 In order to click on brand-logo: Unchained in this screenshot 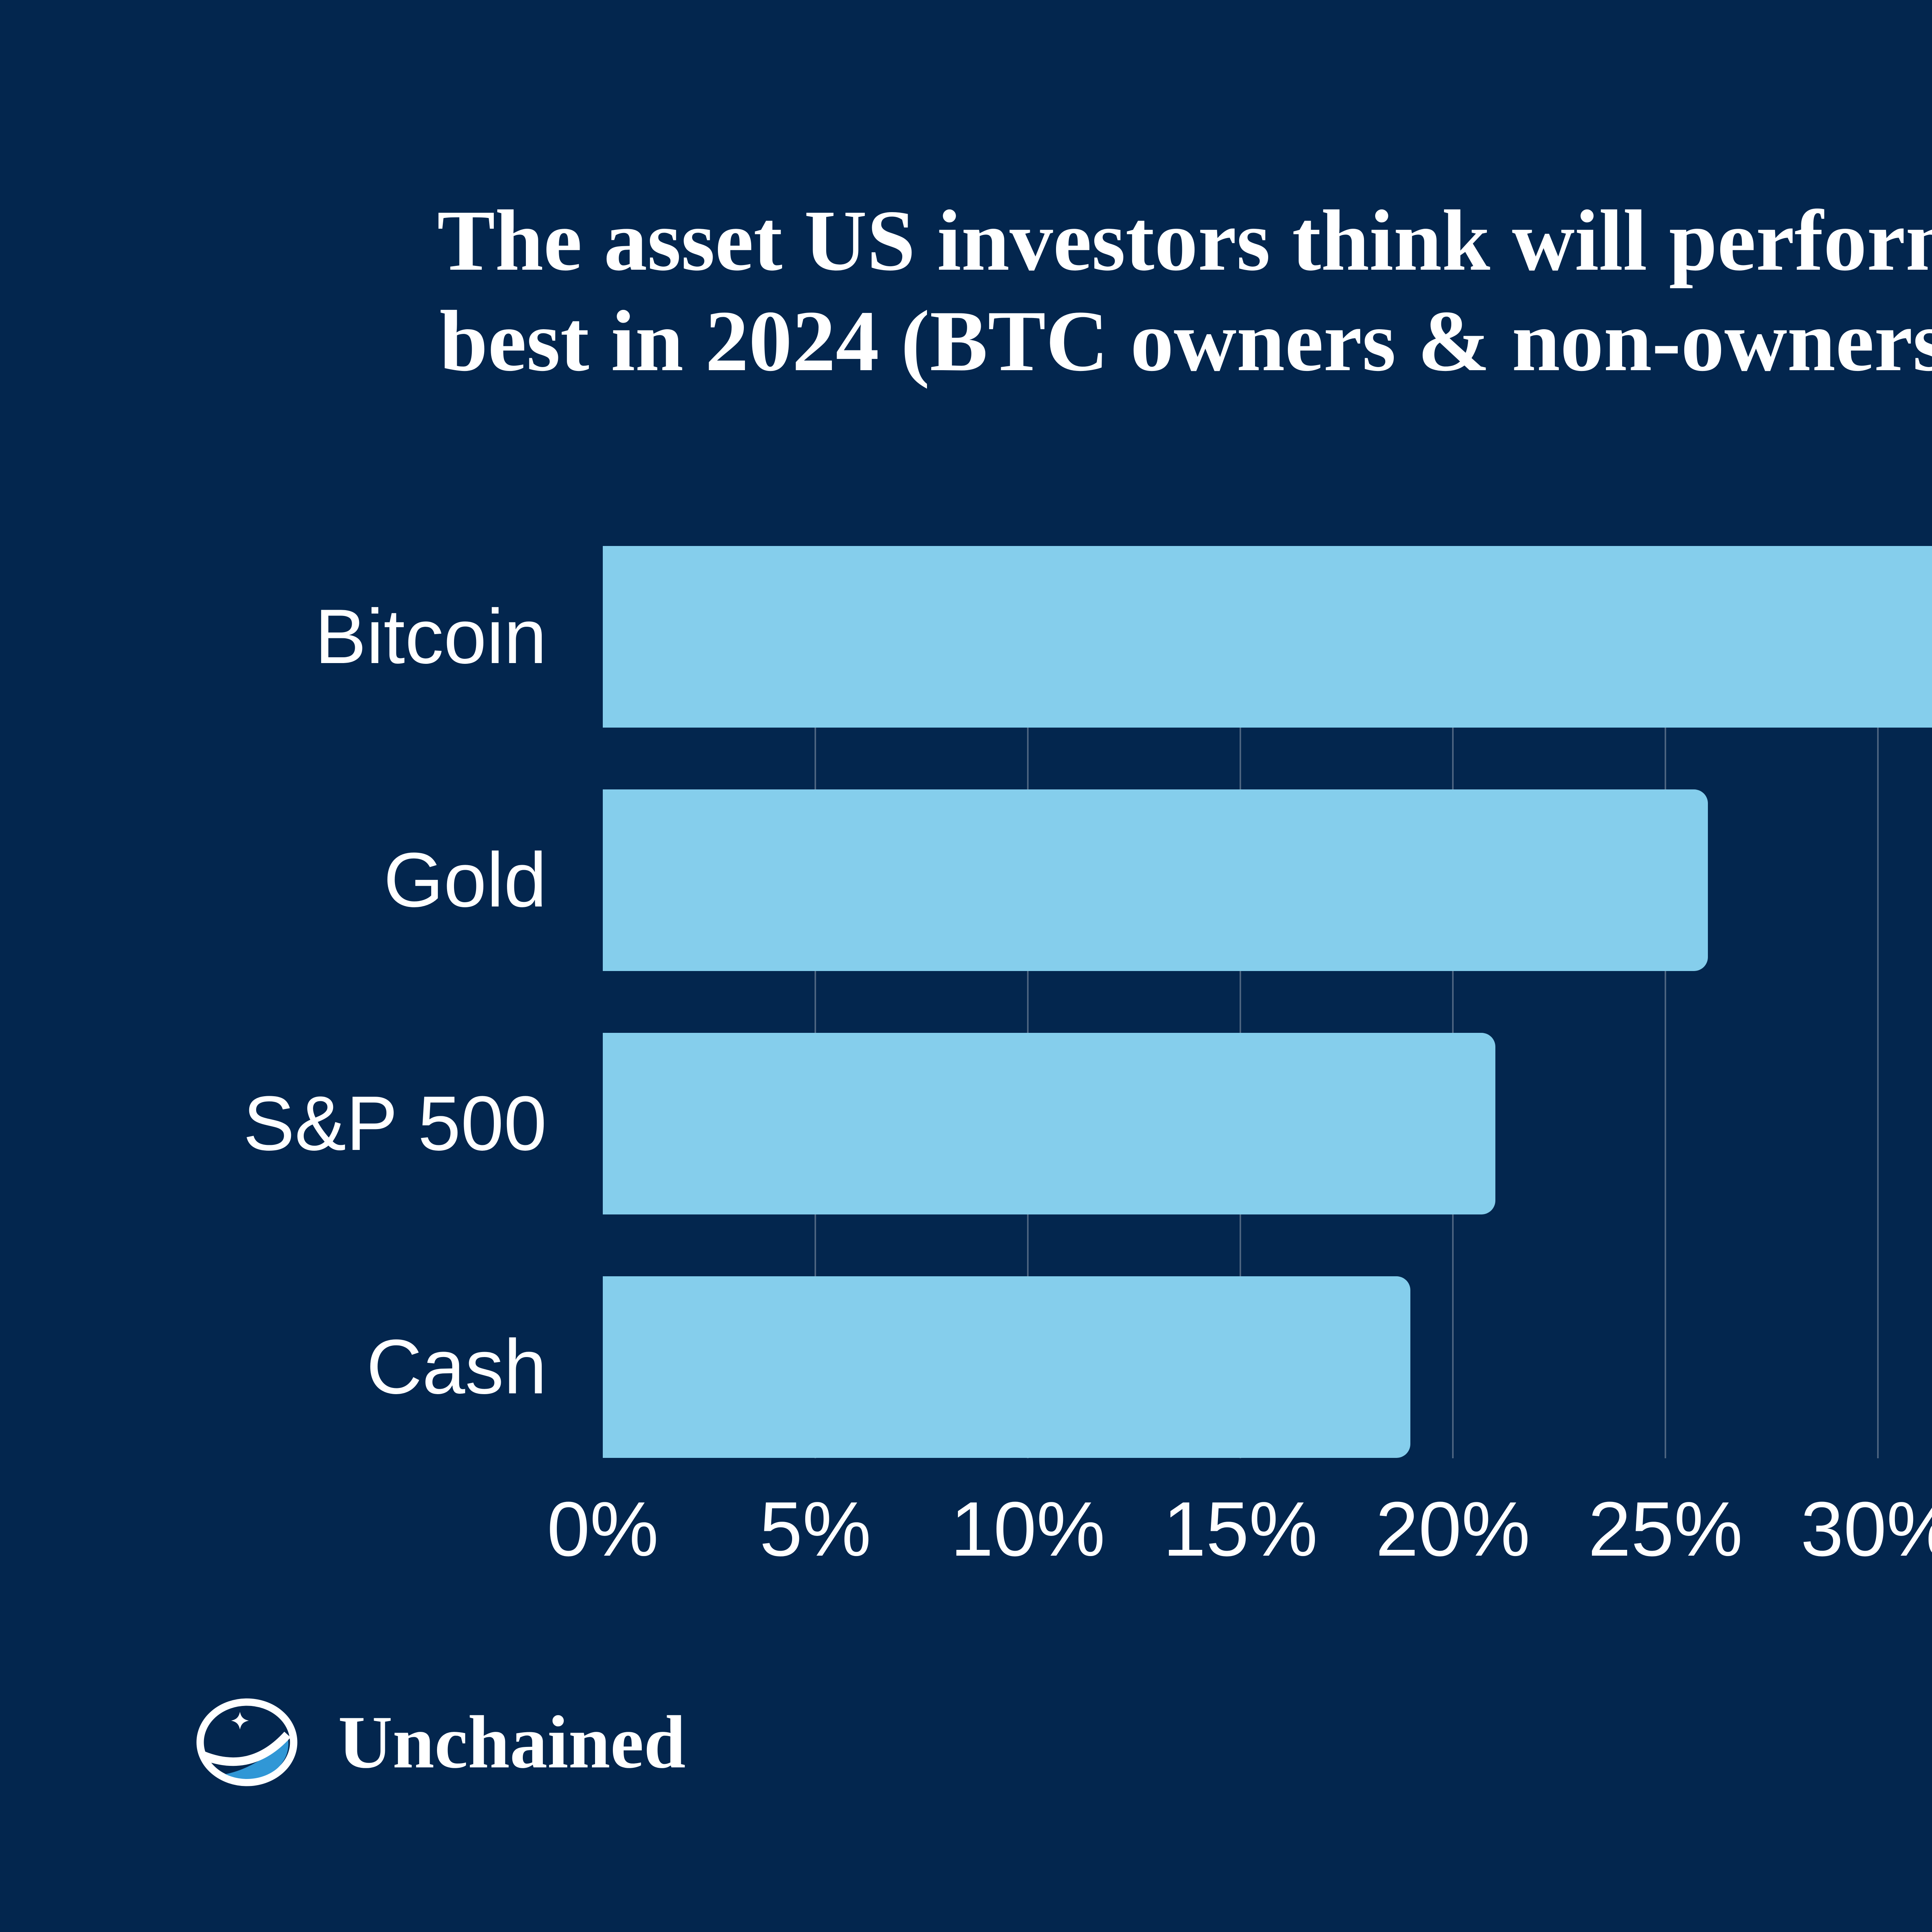, I will do `click(440, 1742)`.